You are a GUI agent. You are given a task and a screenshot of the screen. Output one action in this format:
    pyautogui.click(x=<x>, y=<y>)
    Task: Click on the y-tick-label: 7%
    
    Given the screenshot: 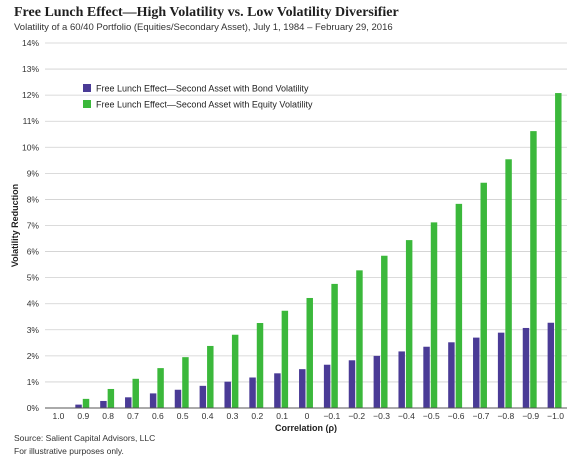 What is the action you would take?
    pyautogui.click(x=33, y=226)
    